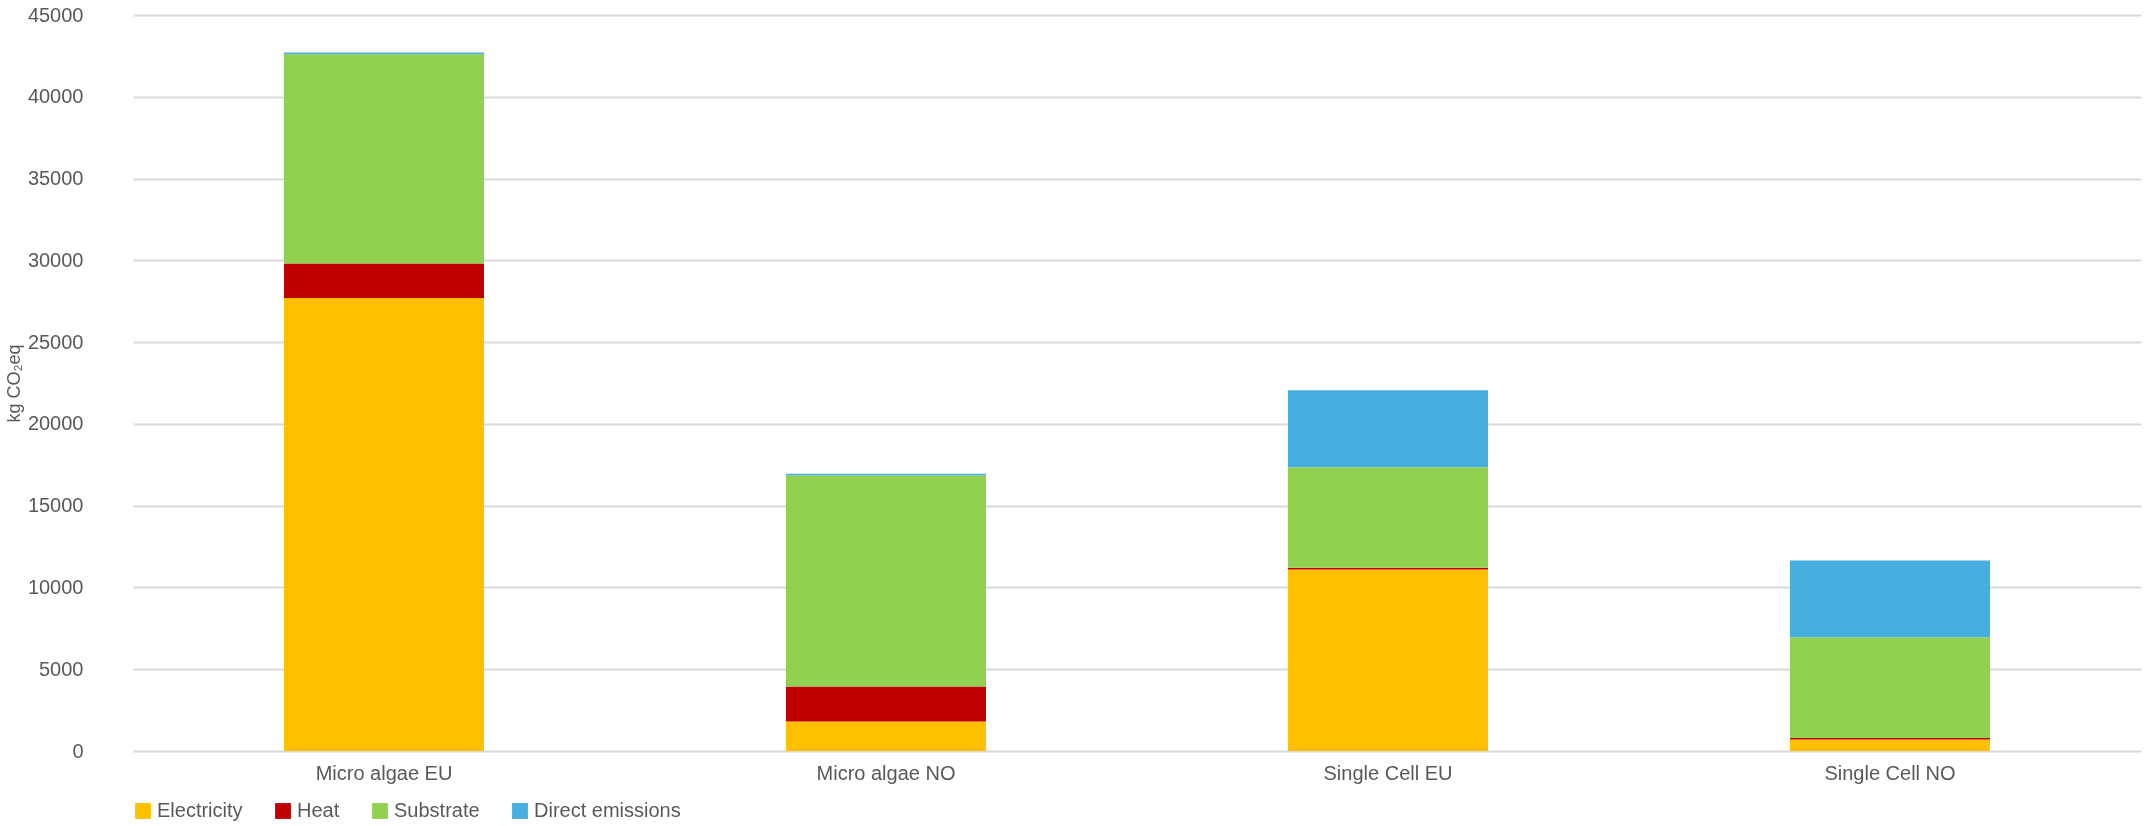 The width and height of the screenshot is (2146, 826). I want to click on y-tick-label: 40000, so click(55, 96).